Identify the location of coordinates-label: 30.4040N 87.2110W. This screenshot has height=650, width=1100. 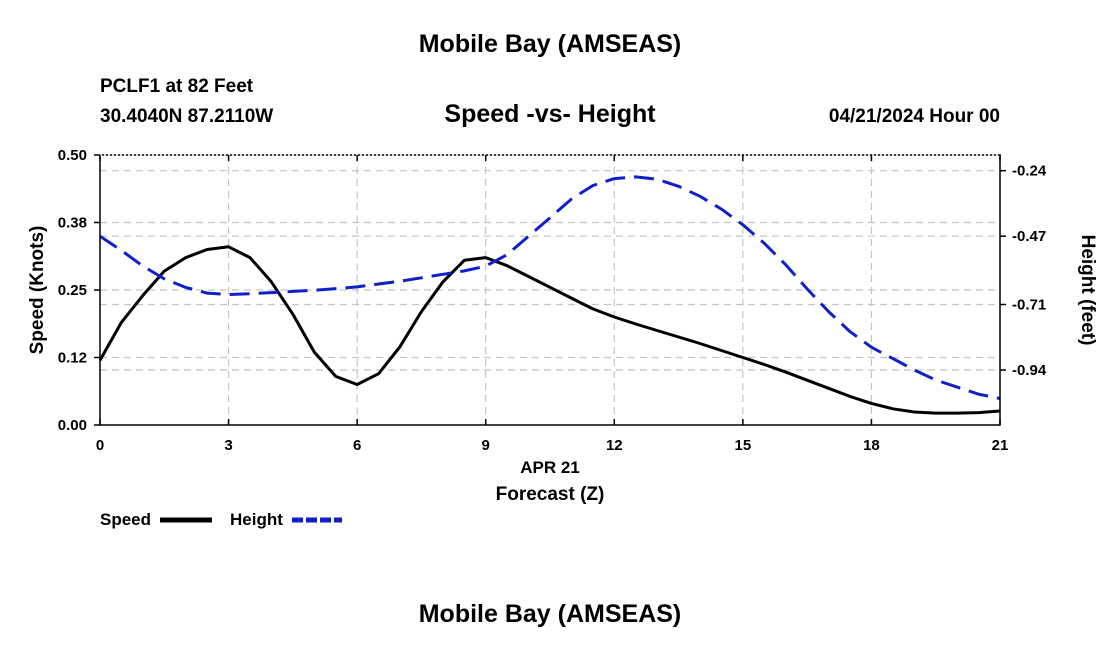
(187, 116).